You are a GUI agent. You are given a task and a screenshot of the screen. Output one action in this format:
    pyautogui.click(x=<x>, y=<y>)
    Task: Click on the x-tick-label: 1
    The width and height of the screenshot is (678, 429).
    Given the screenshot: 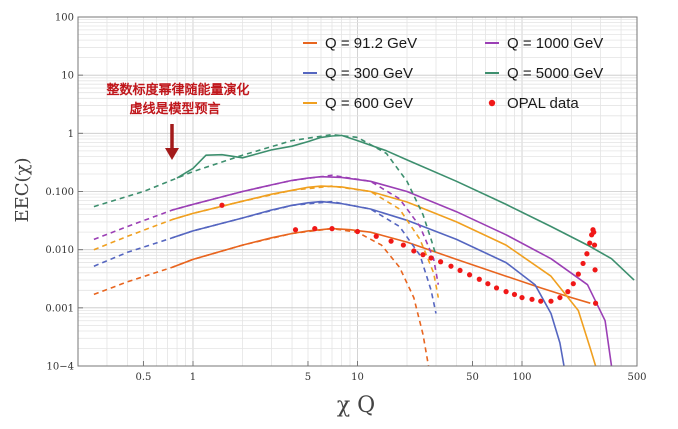 What is the action you would take?
    pyautogui.click(x=193, y=377)
    